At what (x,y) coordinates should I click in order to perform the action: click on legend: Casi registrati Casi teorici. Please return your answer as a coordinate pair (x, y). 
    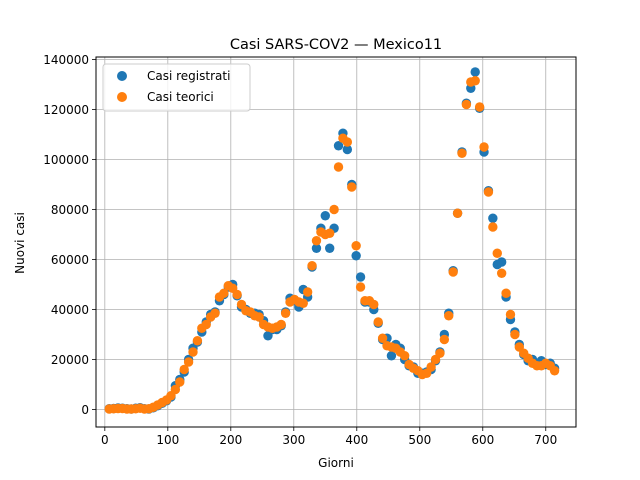
    Looking at the image, I should click on (176, 87).